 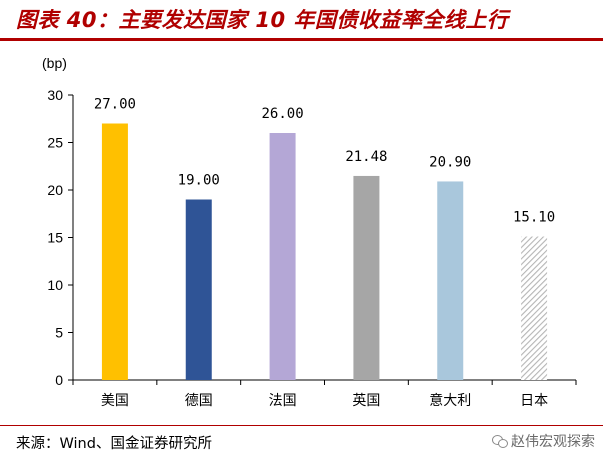 I want to click on y-tick-label: 15, so click(x=55, y=238).